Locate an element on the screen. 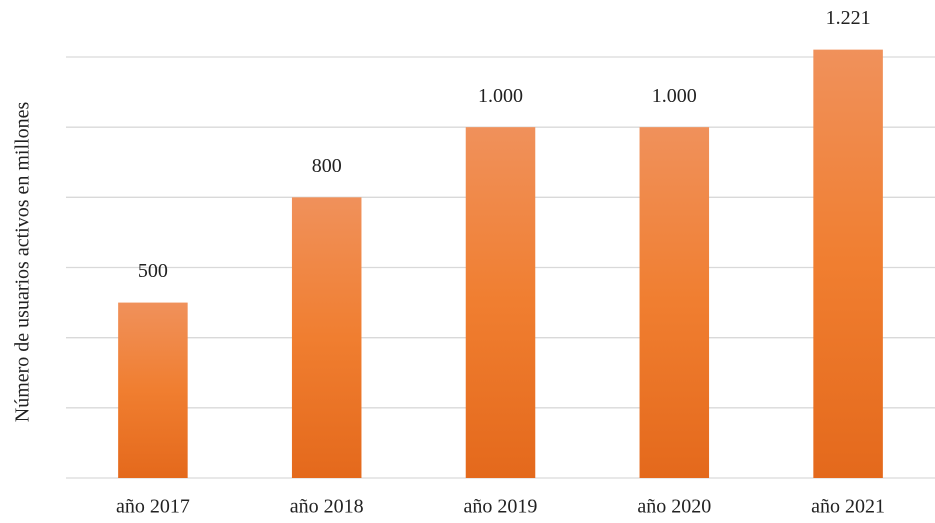  data-label: 500 is located at coordinates (153, 271).